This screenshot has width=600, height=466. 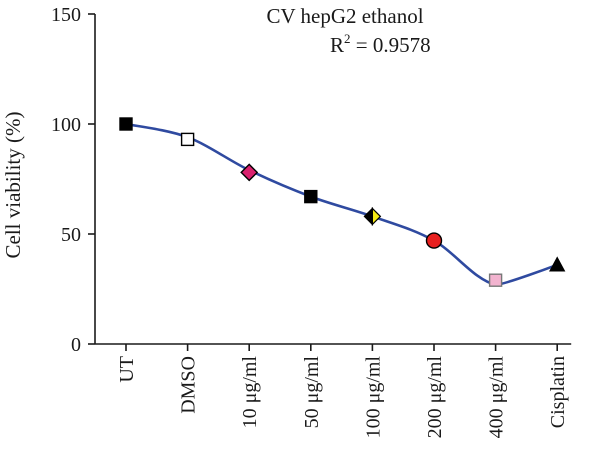 I want to click on x-tick-label: 50 μg/ml, so click(x=312, y=392).